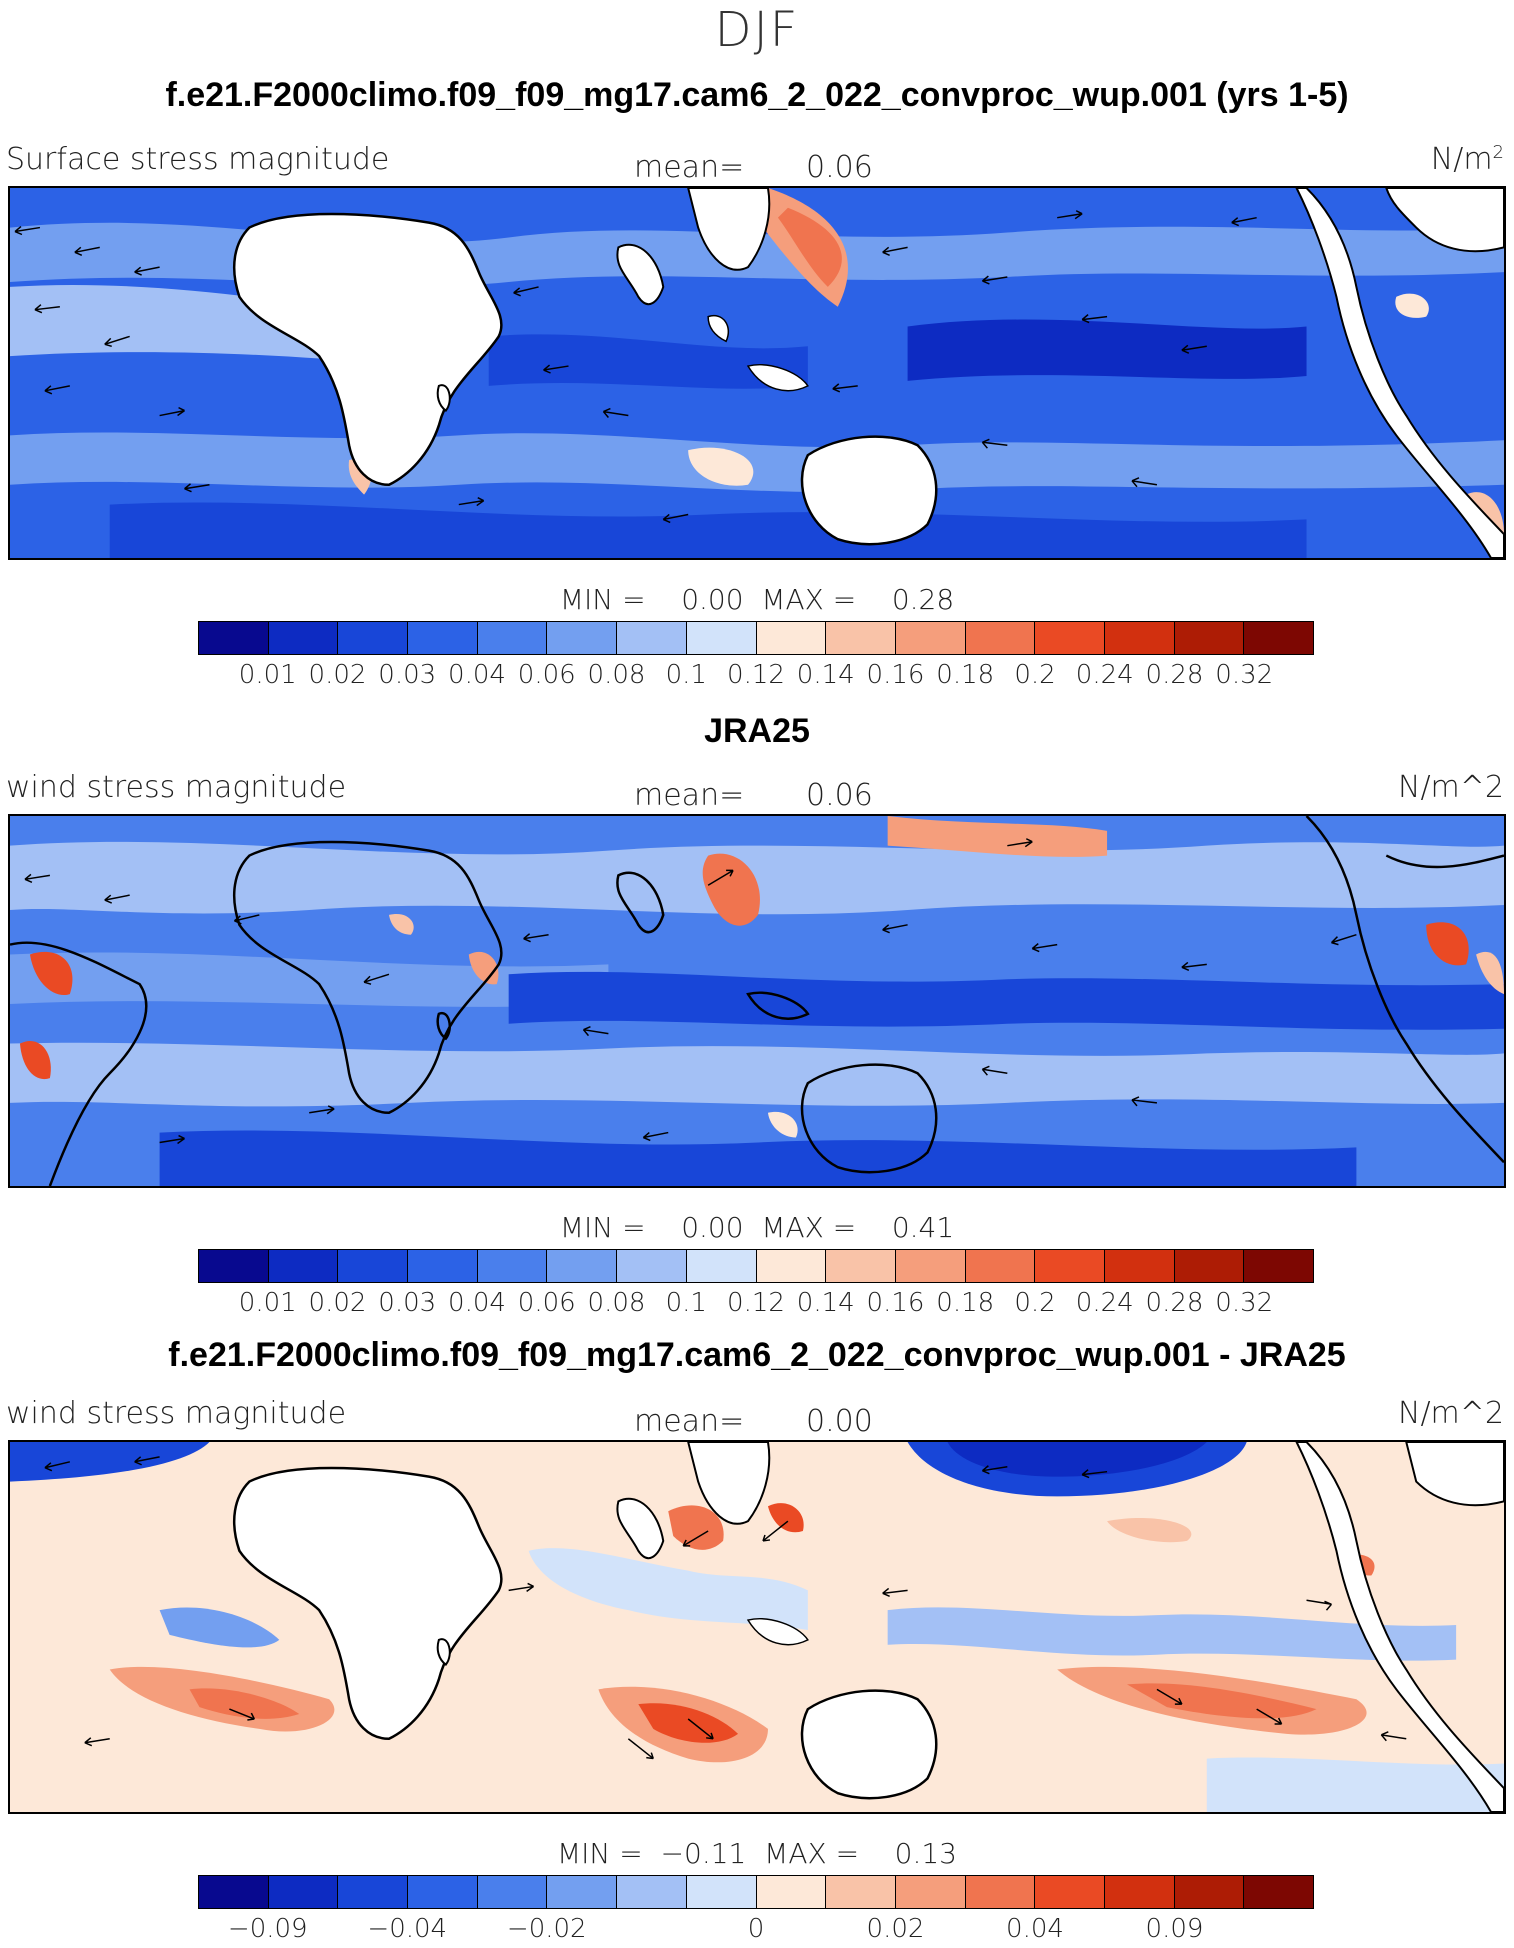  What do you see at coordinates (839, 1421) in the screenshot?
I see `panel-3-mean-value: 0.00` at bounding box center [839, 1421].